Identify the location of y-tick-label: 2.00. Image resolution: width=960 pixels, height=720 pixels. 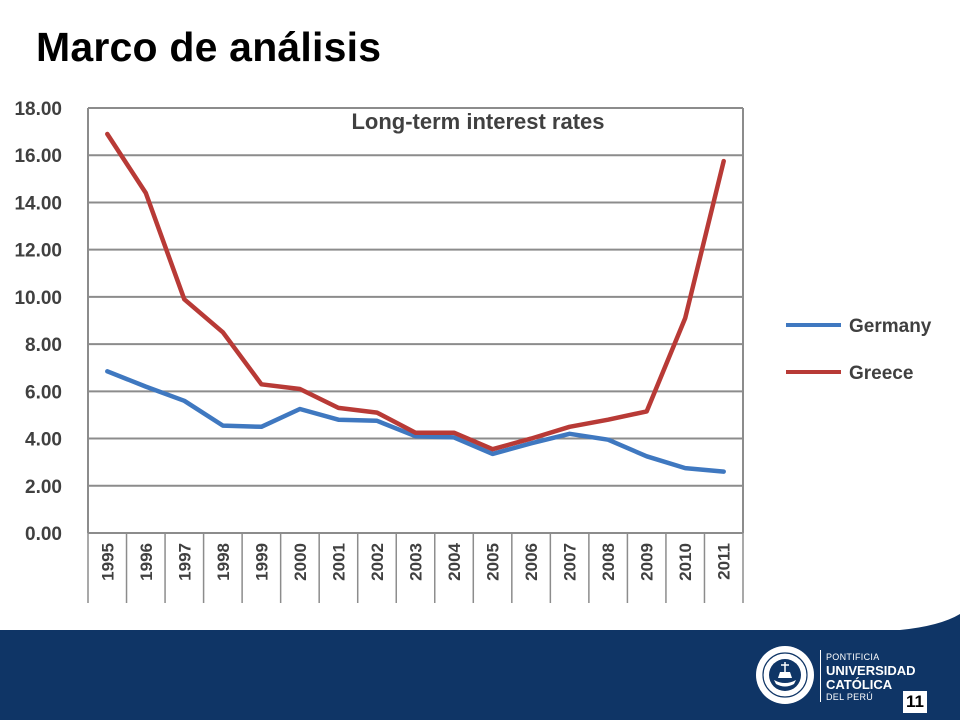
(43, 487).